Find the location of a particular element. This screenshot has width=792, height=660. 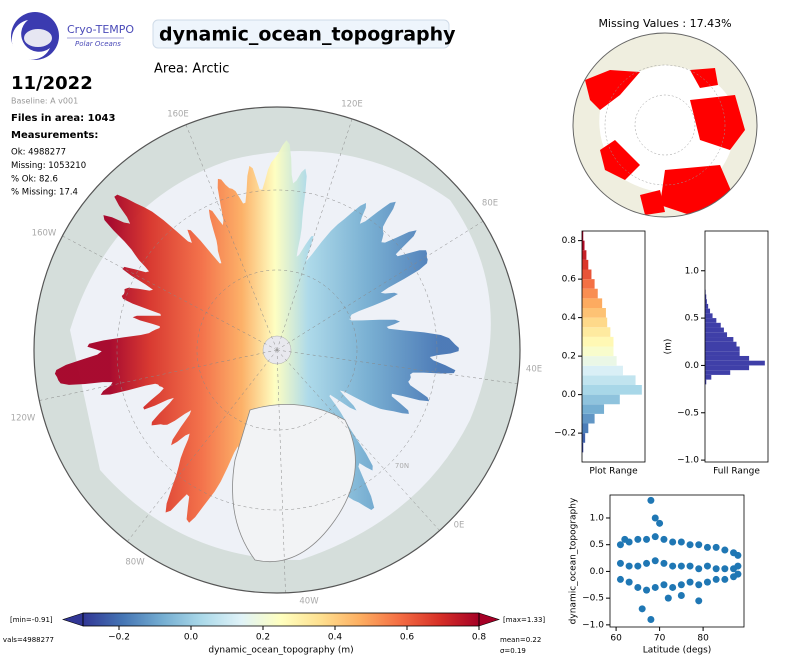

measurement: Missing: 1053210 is located at coordinates (48, 166).